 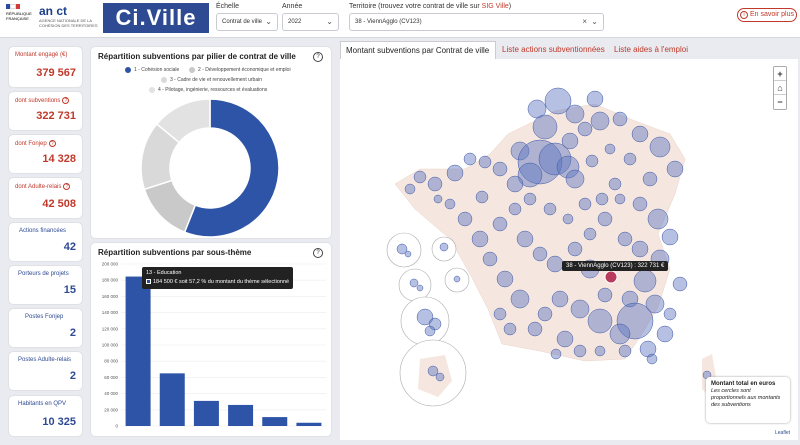 I want to click on zoom-in-button: +, so click(x=780, y=74).